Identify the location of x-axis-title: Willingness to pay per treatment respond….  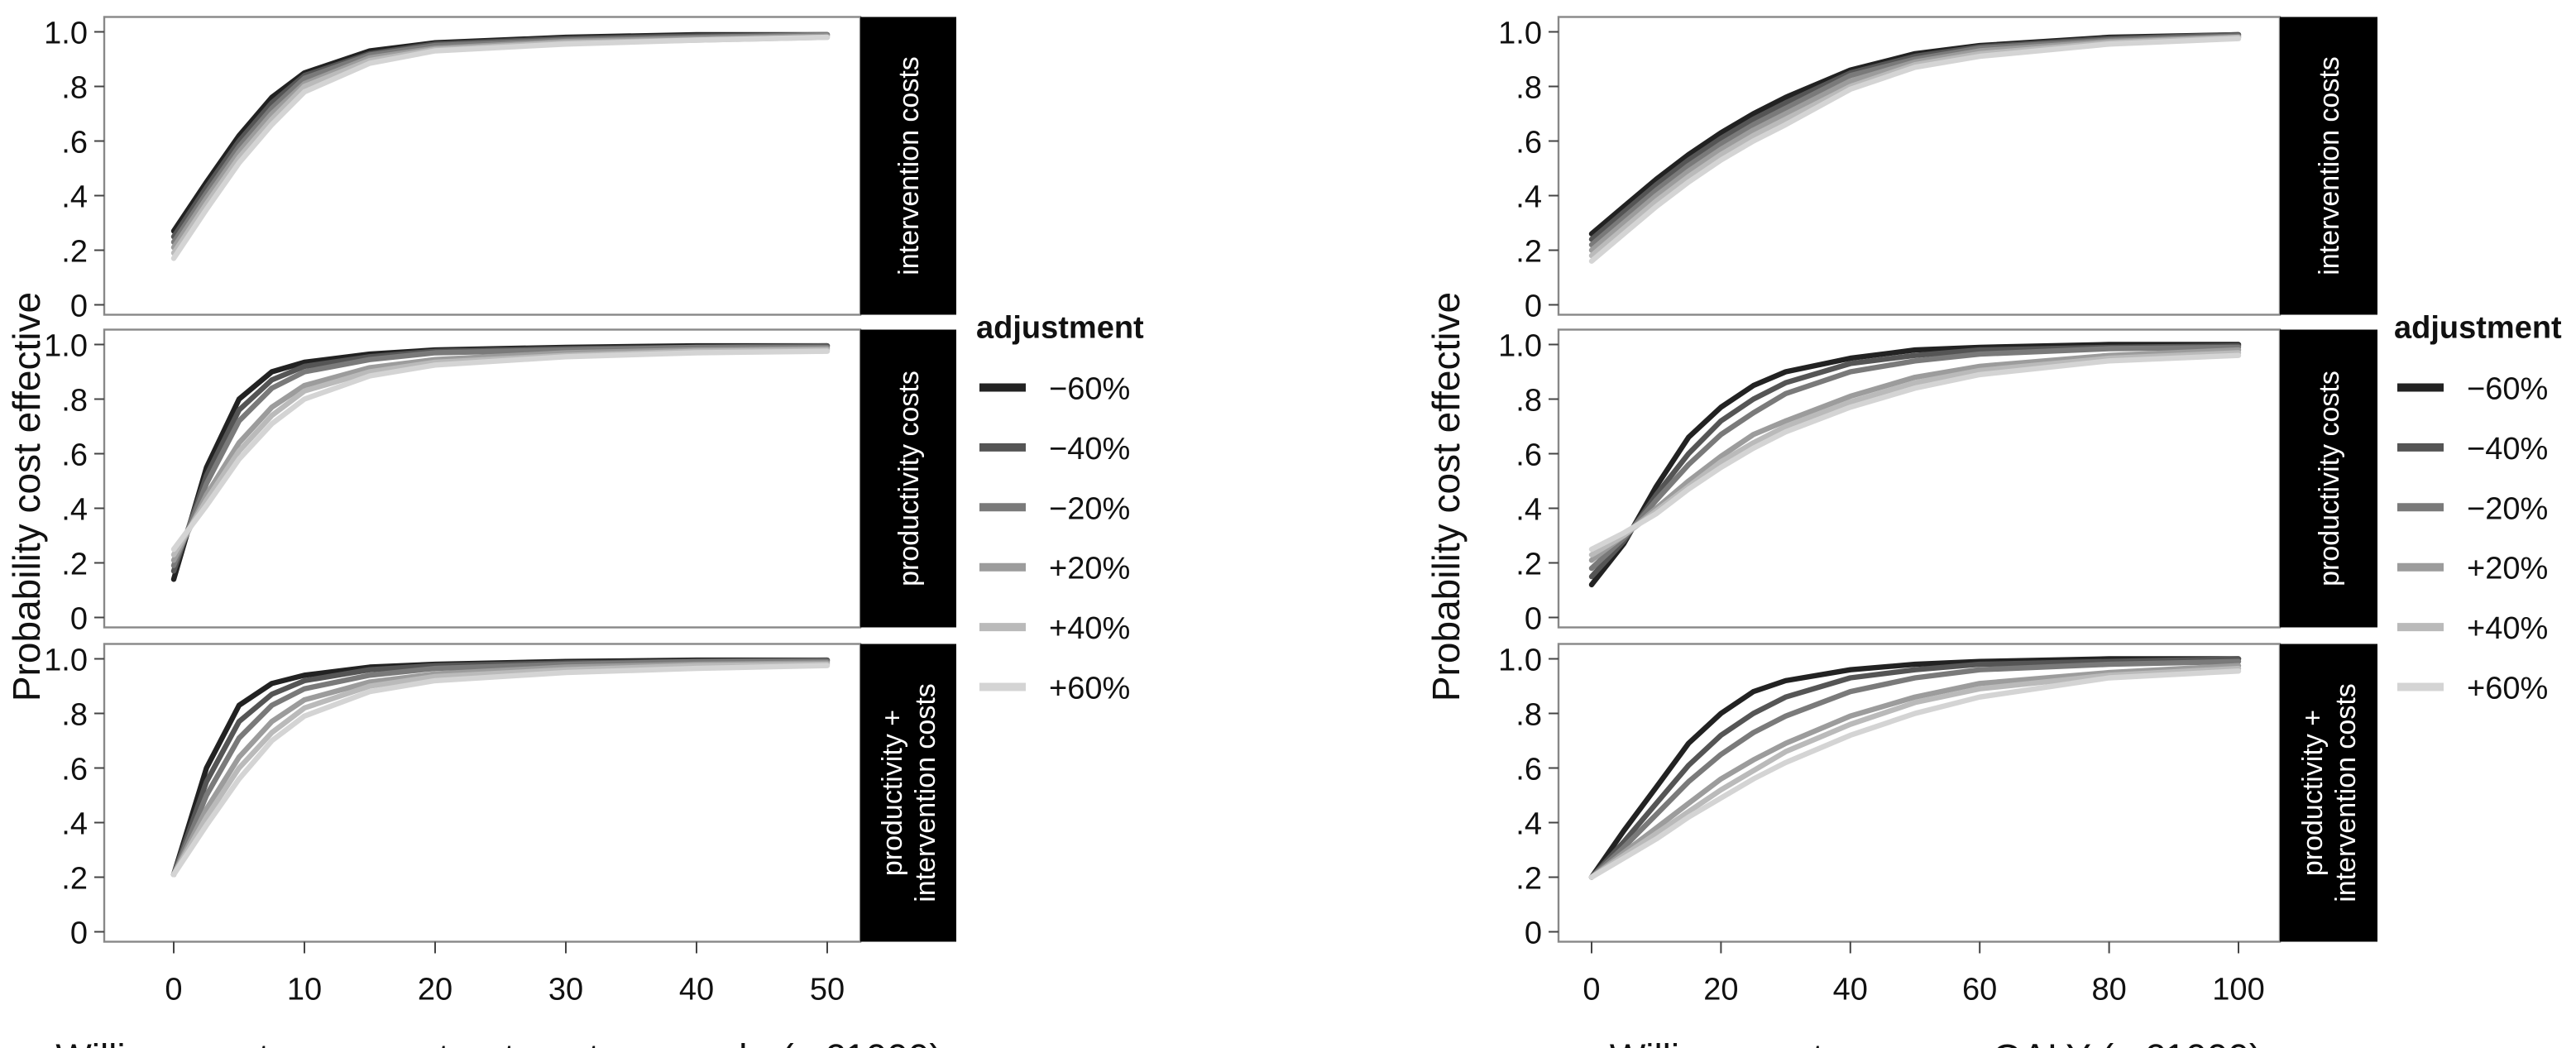
(498, 1042).